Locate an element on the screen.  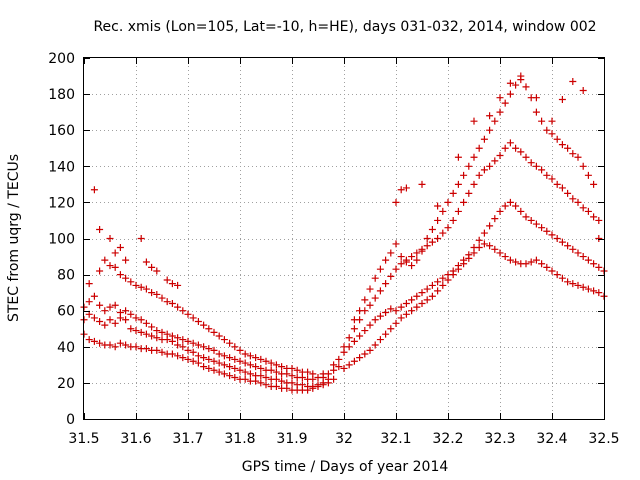
y-tick-label: 140 is located at coordinates (61, 167).